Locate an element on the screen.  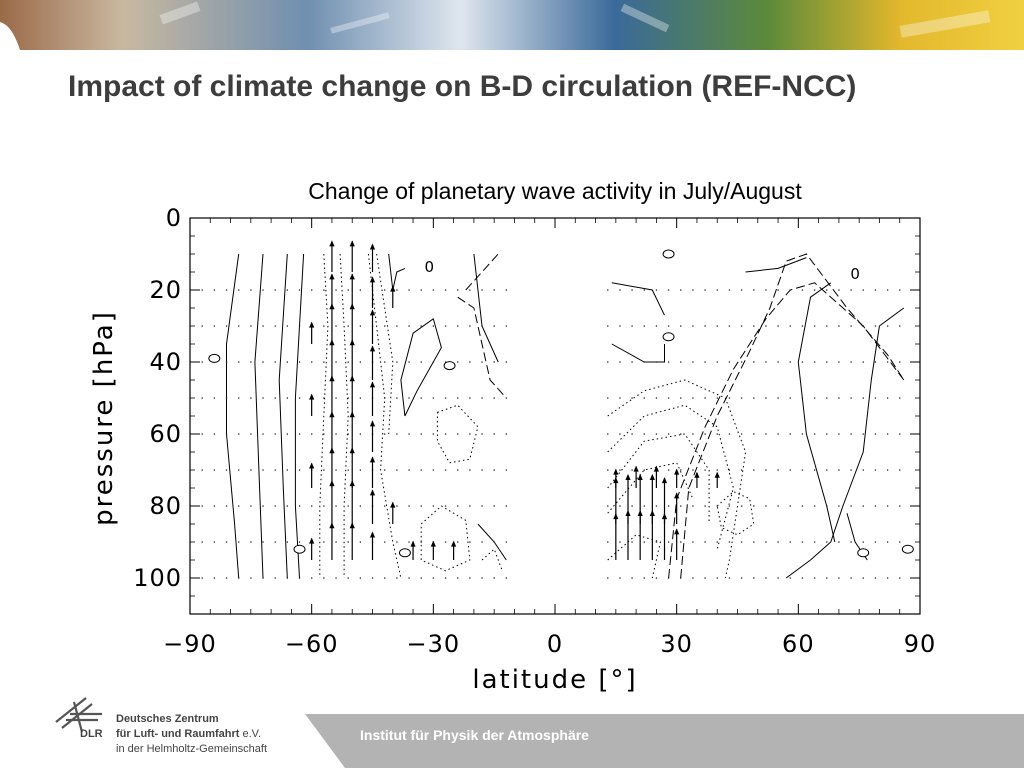
footer-band is located at coordinates (664, 741).